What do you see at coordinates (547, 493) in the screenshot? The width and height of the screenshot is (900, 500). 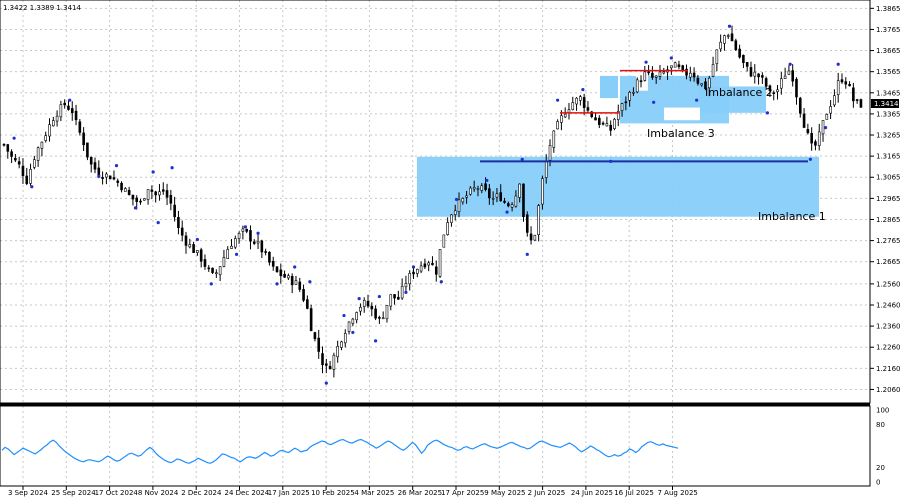 I see `time-tick-label: 2 Jun 2025` at bounding box center [547, 493].